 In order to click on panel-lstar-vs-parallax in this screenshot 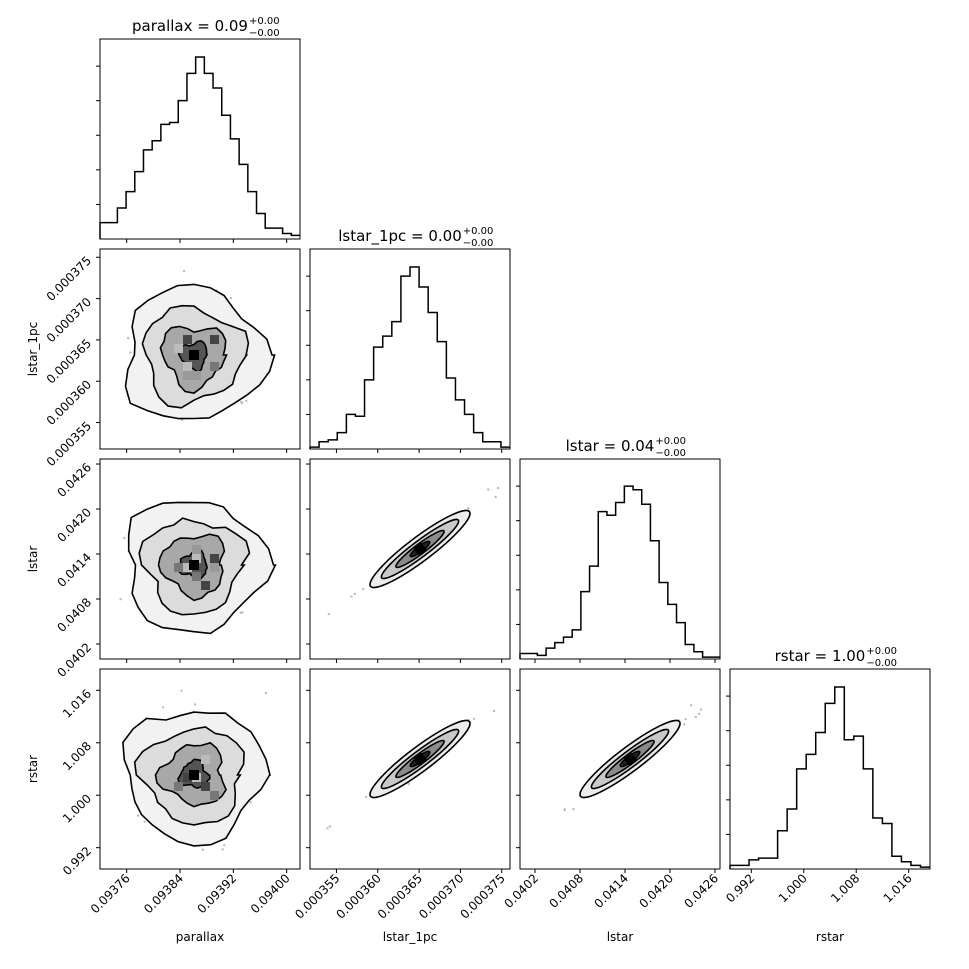, I will do `click(198, 560)`.